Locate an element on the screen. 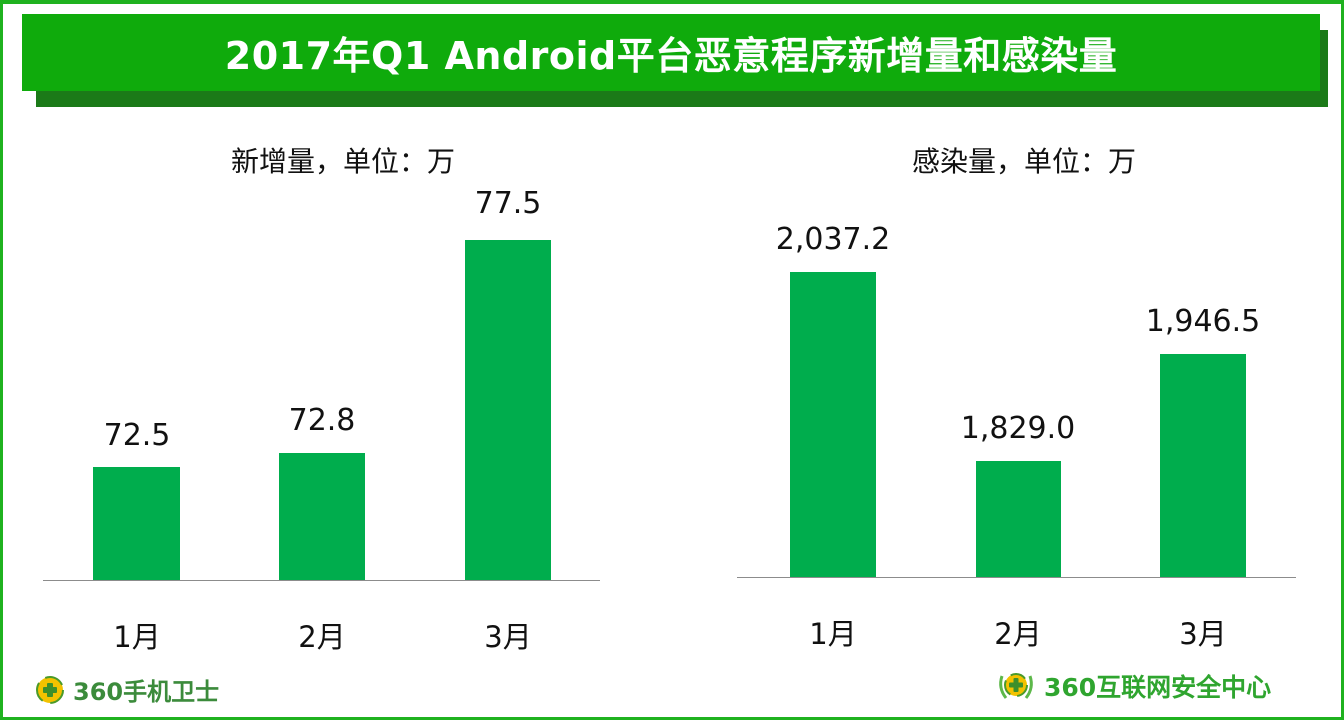  page-title: 2017年Q1 Android平台恶意程序新增量和感染量 is located at coordinates (671, 56).